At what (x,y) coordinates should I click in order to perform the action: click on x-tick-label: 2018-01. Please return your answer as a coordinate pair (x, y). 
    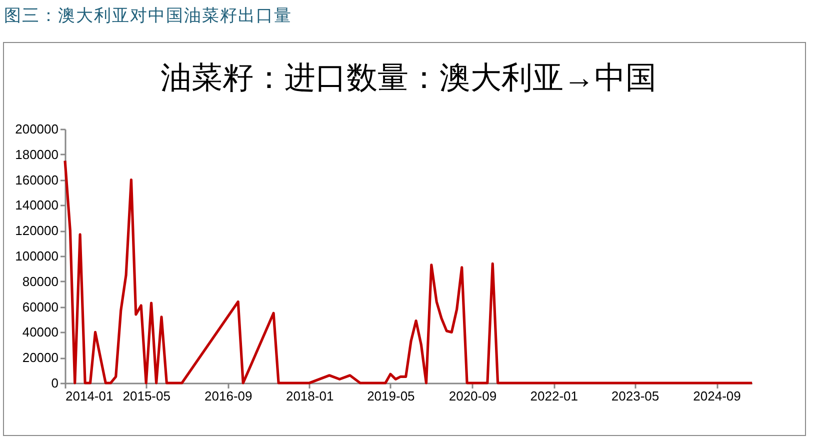
    Looking at the image, I should click on (310, 396).